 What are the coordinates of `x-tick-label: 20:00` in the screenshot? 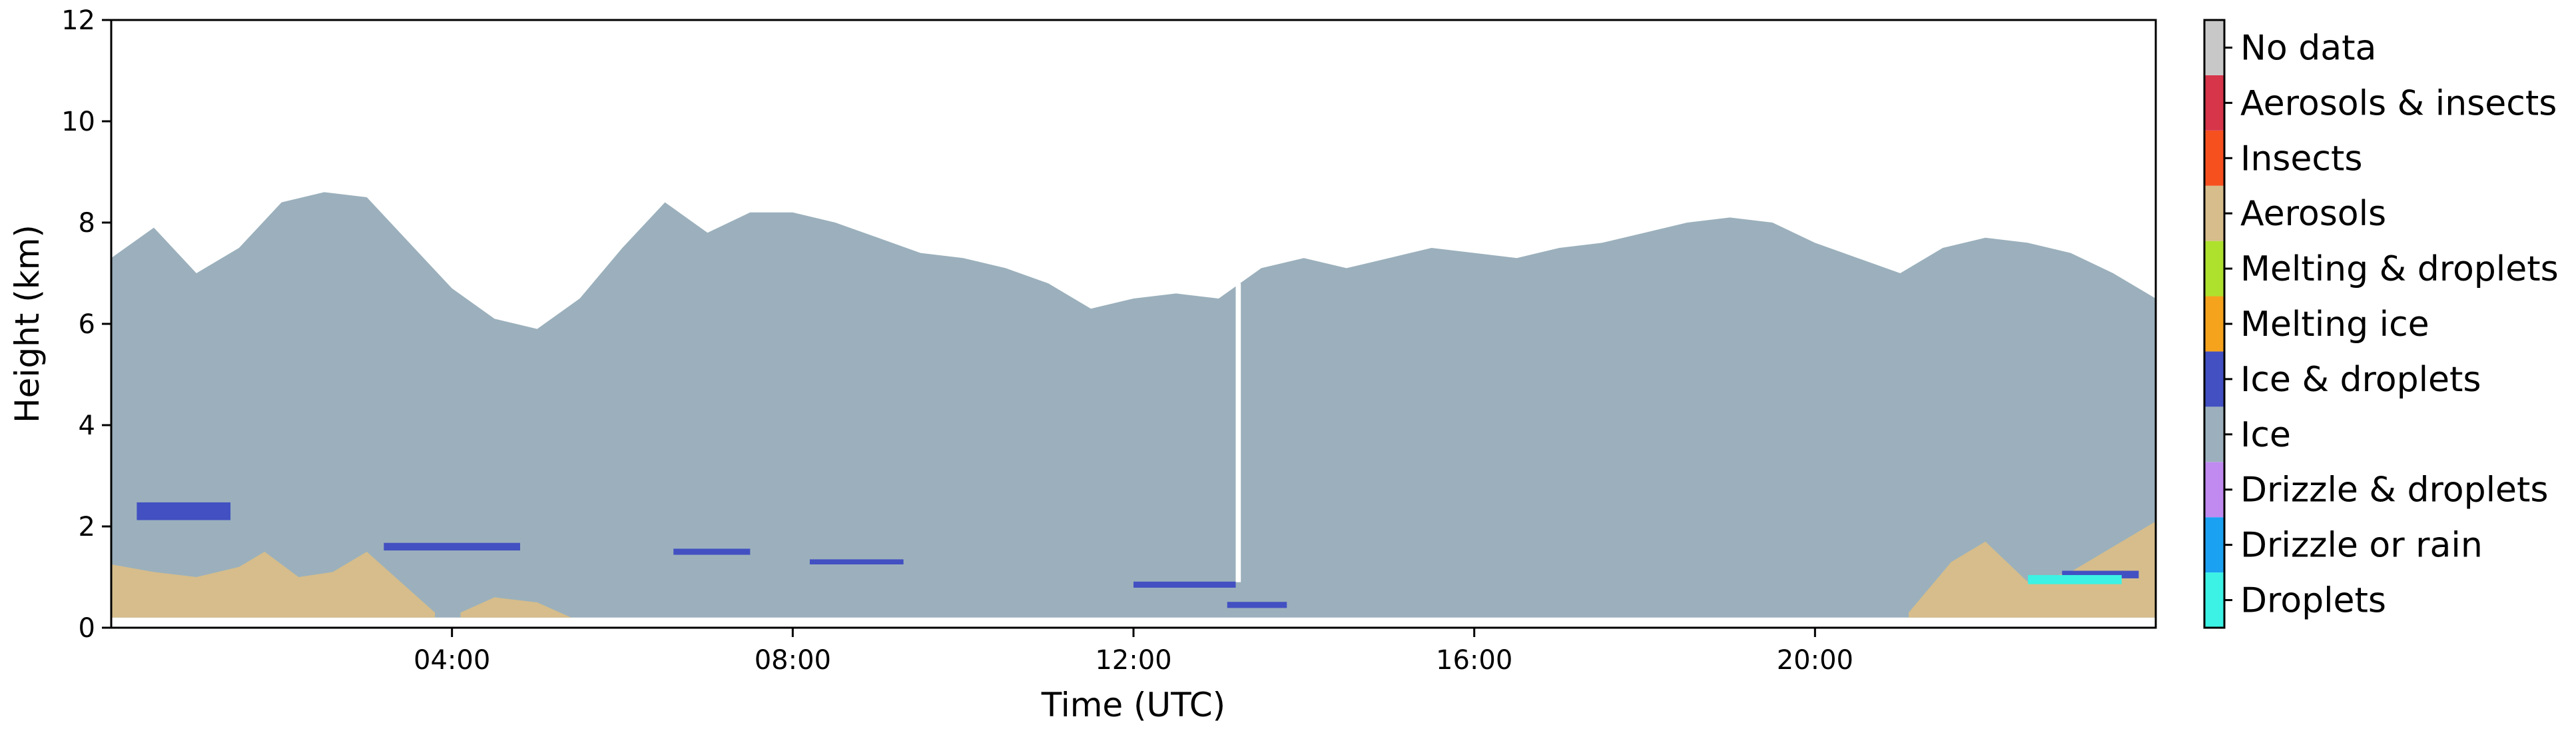 It's located at (1815, 660).